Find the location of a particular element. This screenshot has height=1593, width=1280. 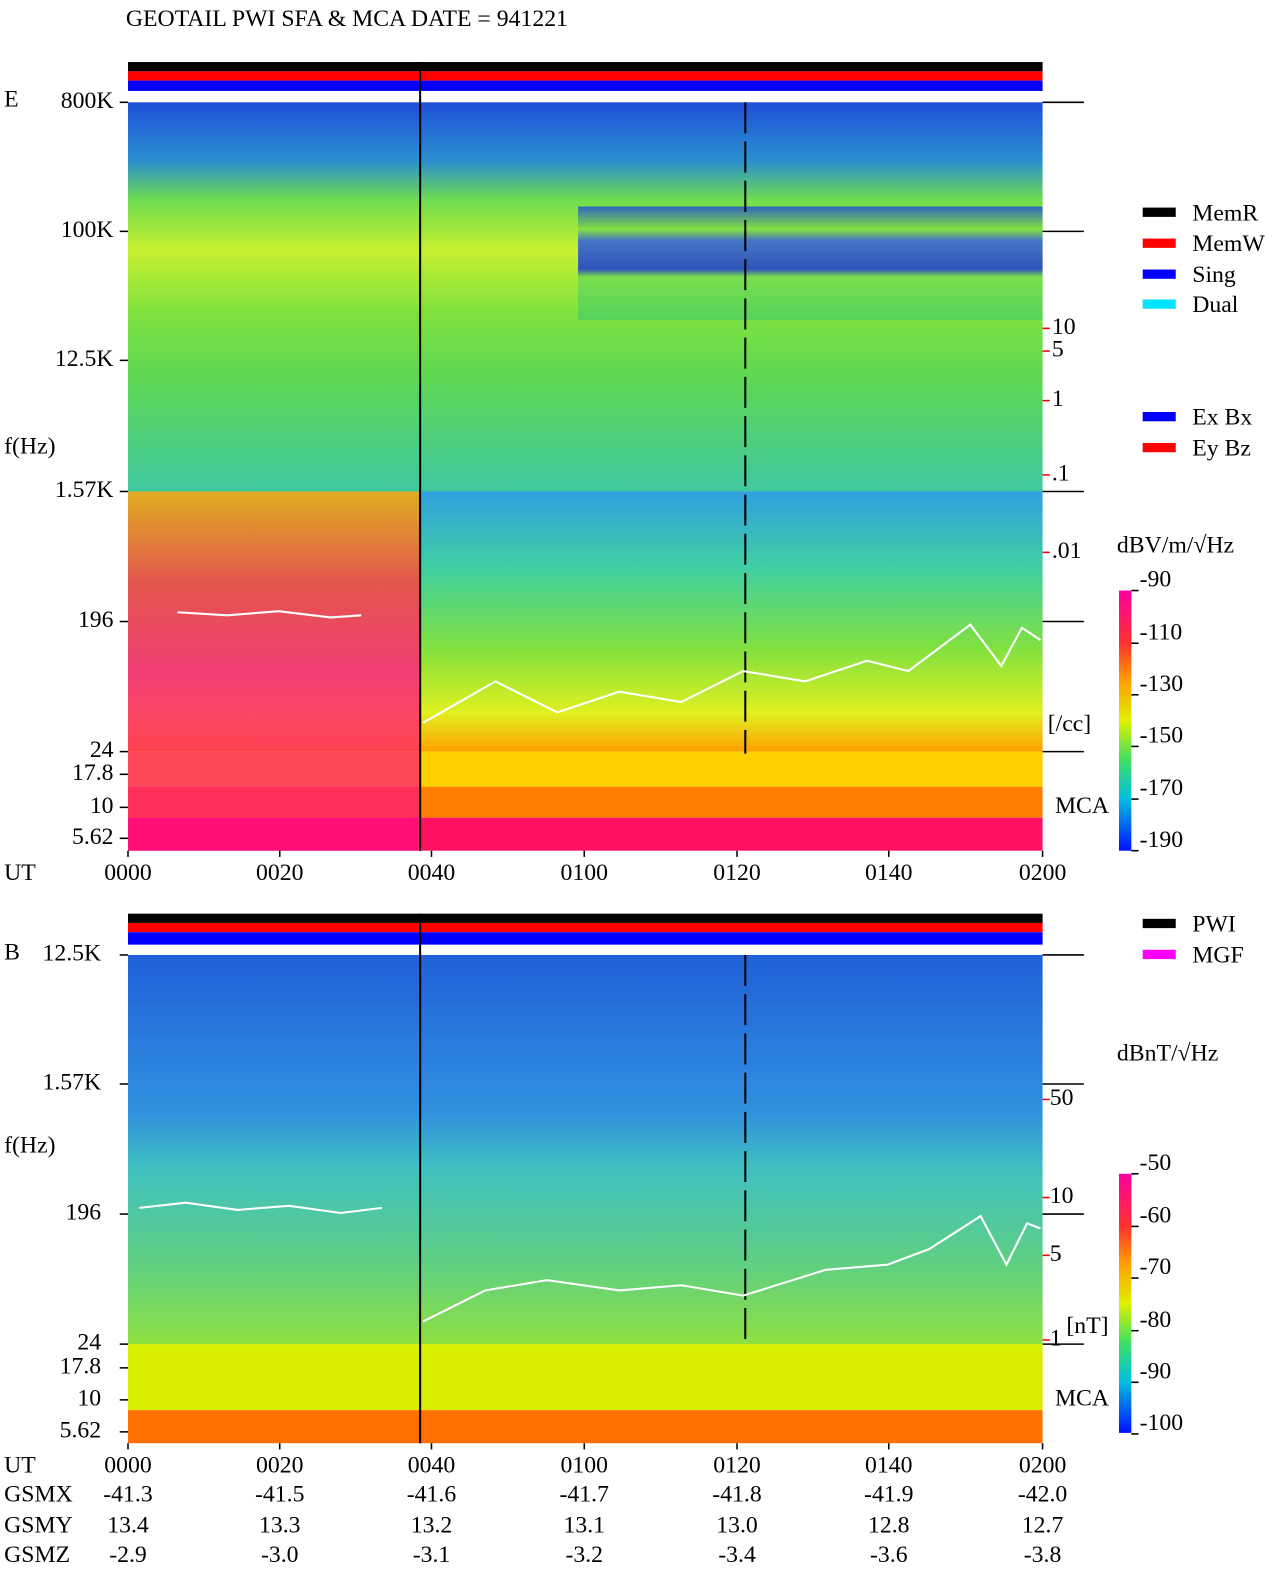

density-tick-label: 5 is located at coordinates (1058, 350).